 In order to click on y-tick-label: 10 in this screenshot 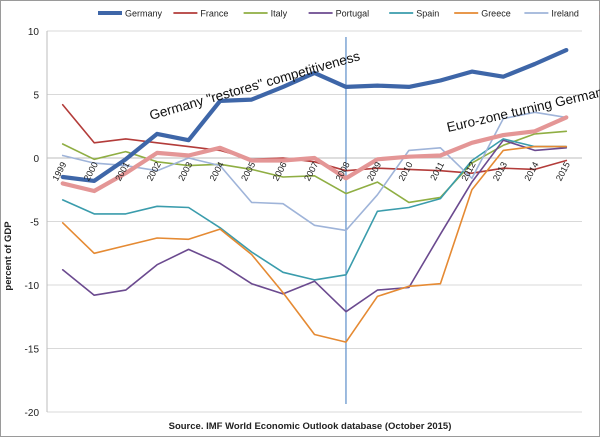, I will do `click(34, 32)`.